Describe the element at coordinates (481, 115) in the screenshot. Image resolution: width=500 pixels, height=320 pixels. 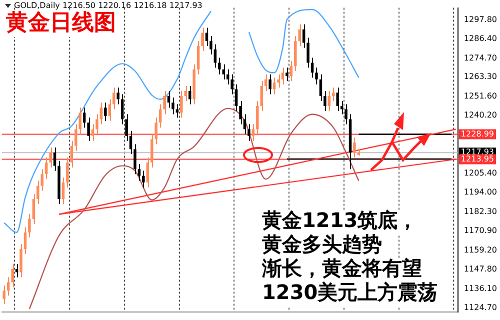
I see `y-tick-label: 1240.20` at that location.